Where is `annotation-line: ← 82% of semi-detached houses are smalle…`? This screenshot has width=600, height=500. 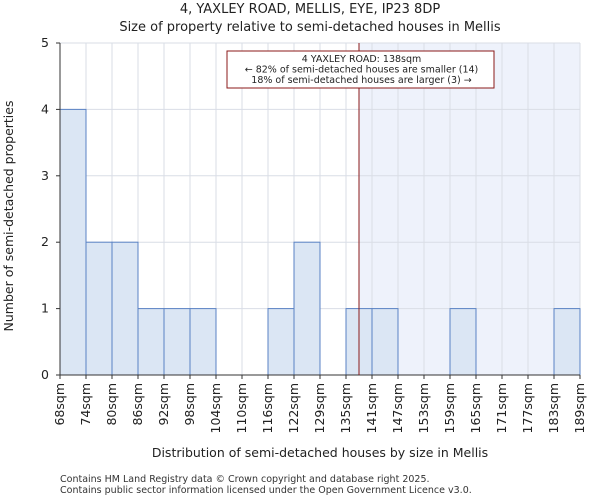 annotation-line: ← 82% of semi-detached houses are smalle… is located at coordinates (362, 70).